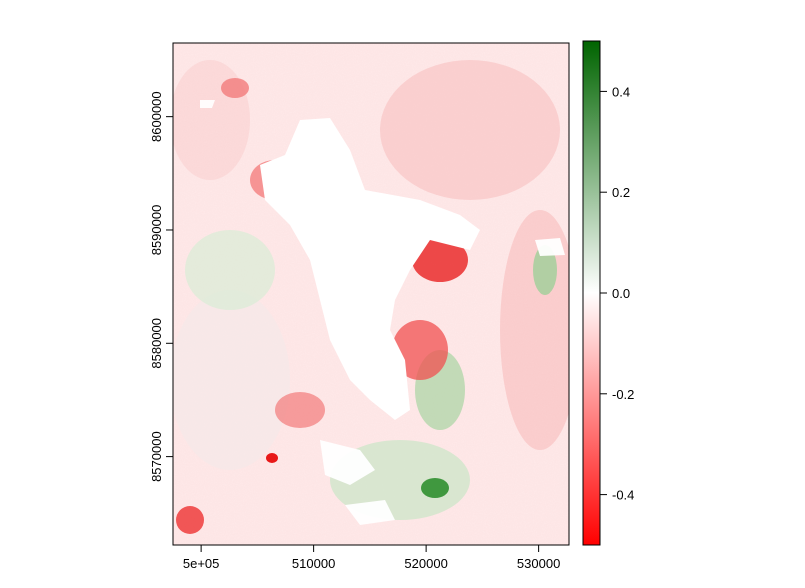 The height and width of the screenshot is (588, 805). I want to click on y-axis: 8570000 8580000 8590000 8600000, so click(161, 294).